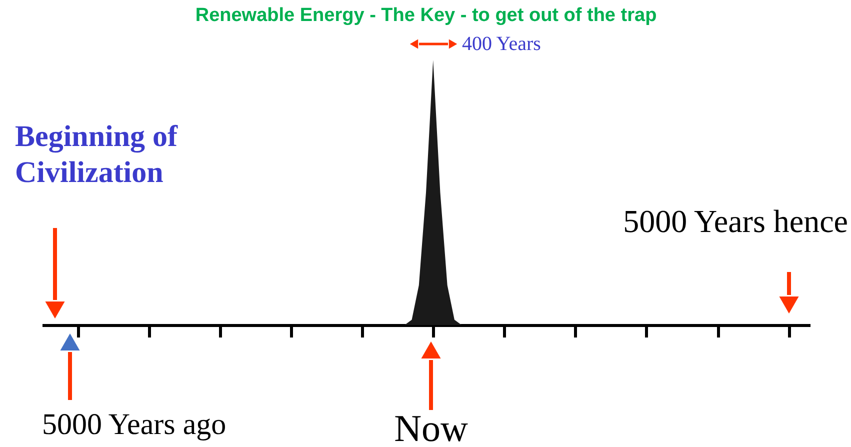  What do you see at coordinates (426, 15) in the screenshot?
I see `chart-title: Renewable Energy - The Key - to get out of the trap` at bounding box center [426, 15].